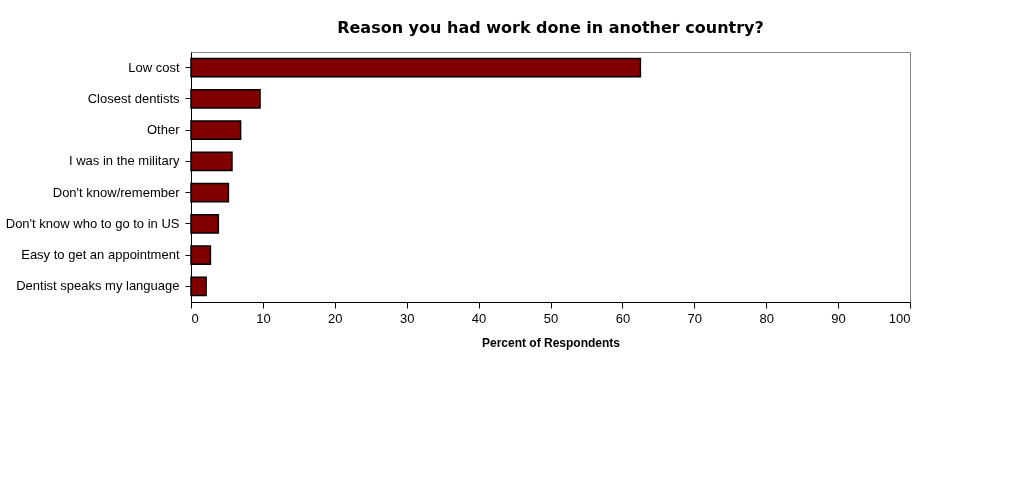 Image resolution: width=1029 pixels, height=485 pixels. Describe the element at coordinates (263, 318) in the screenshot. I see `x-tick-label: 10` at that location.